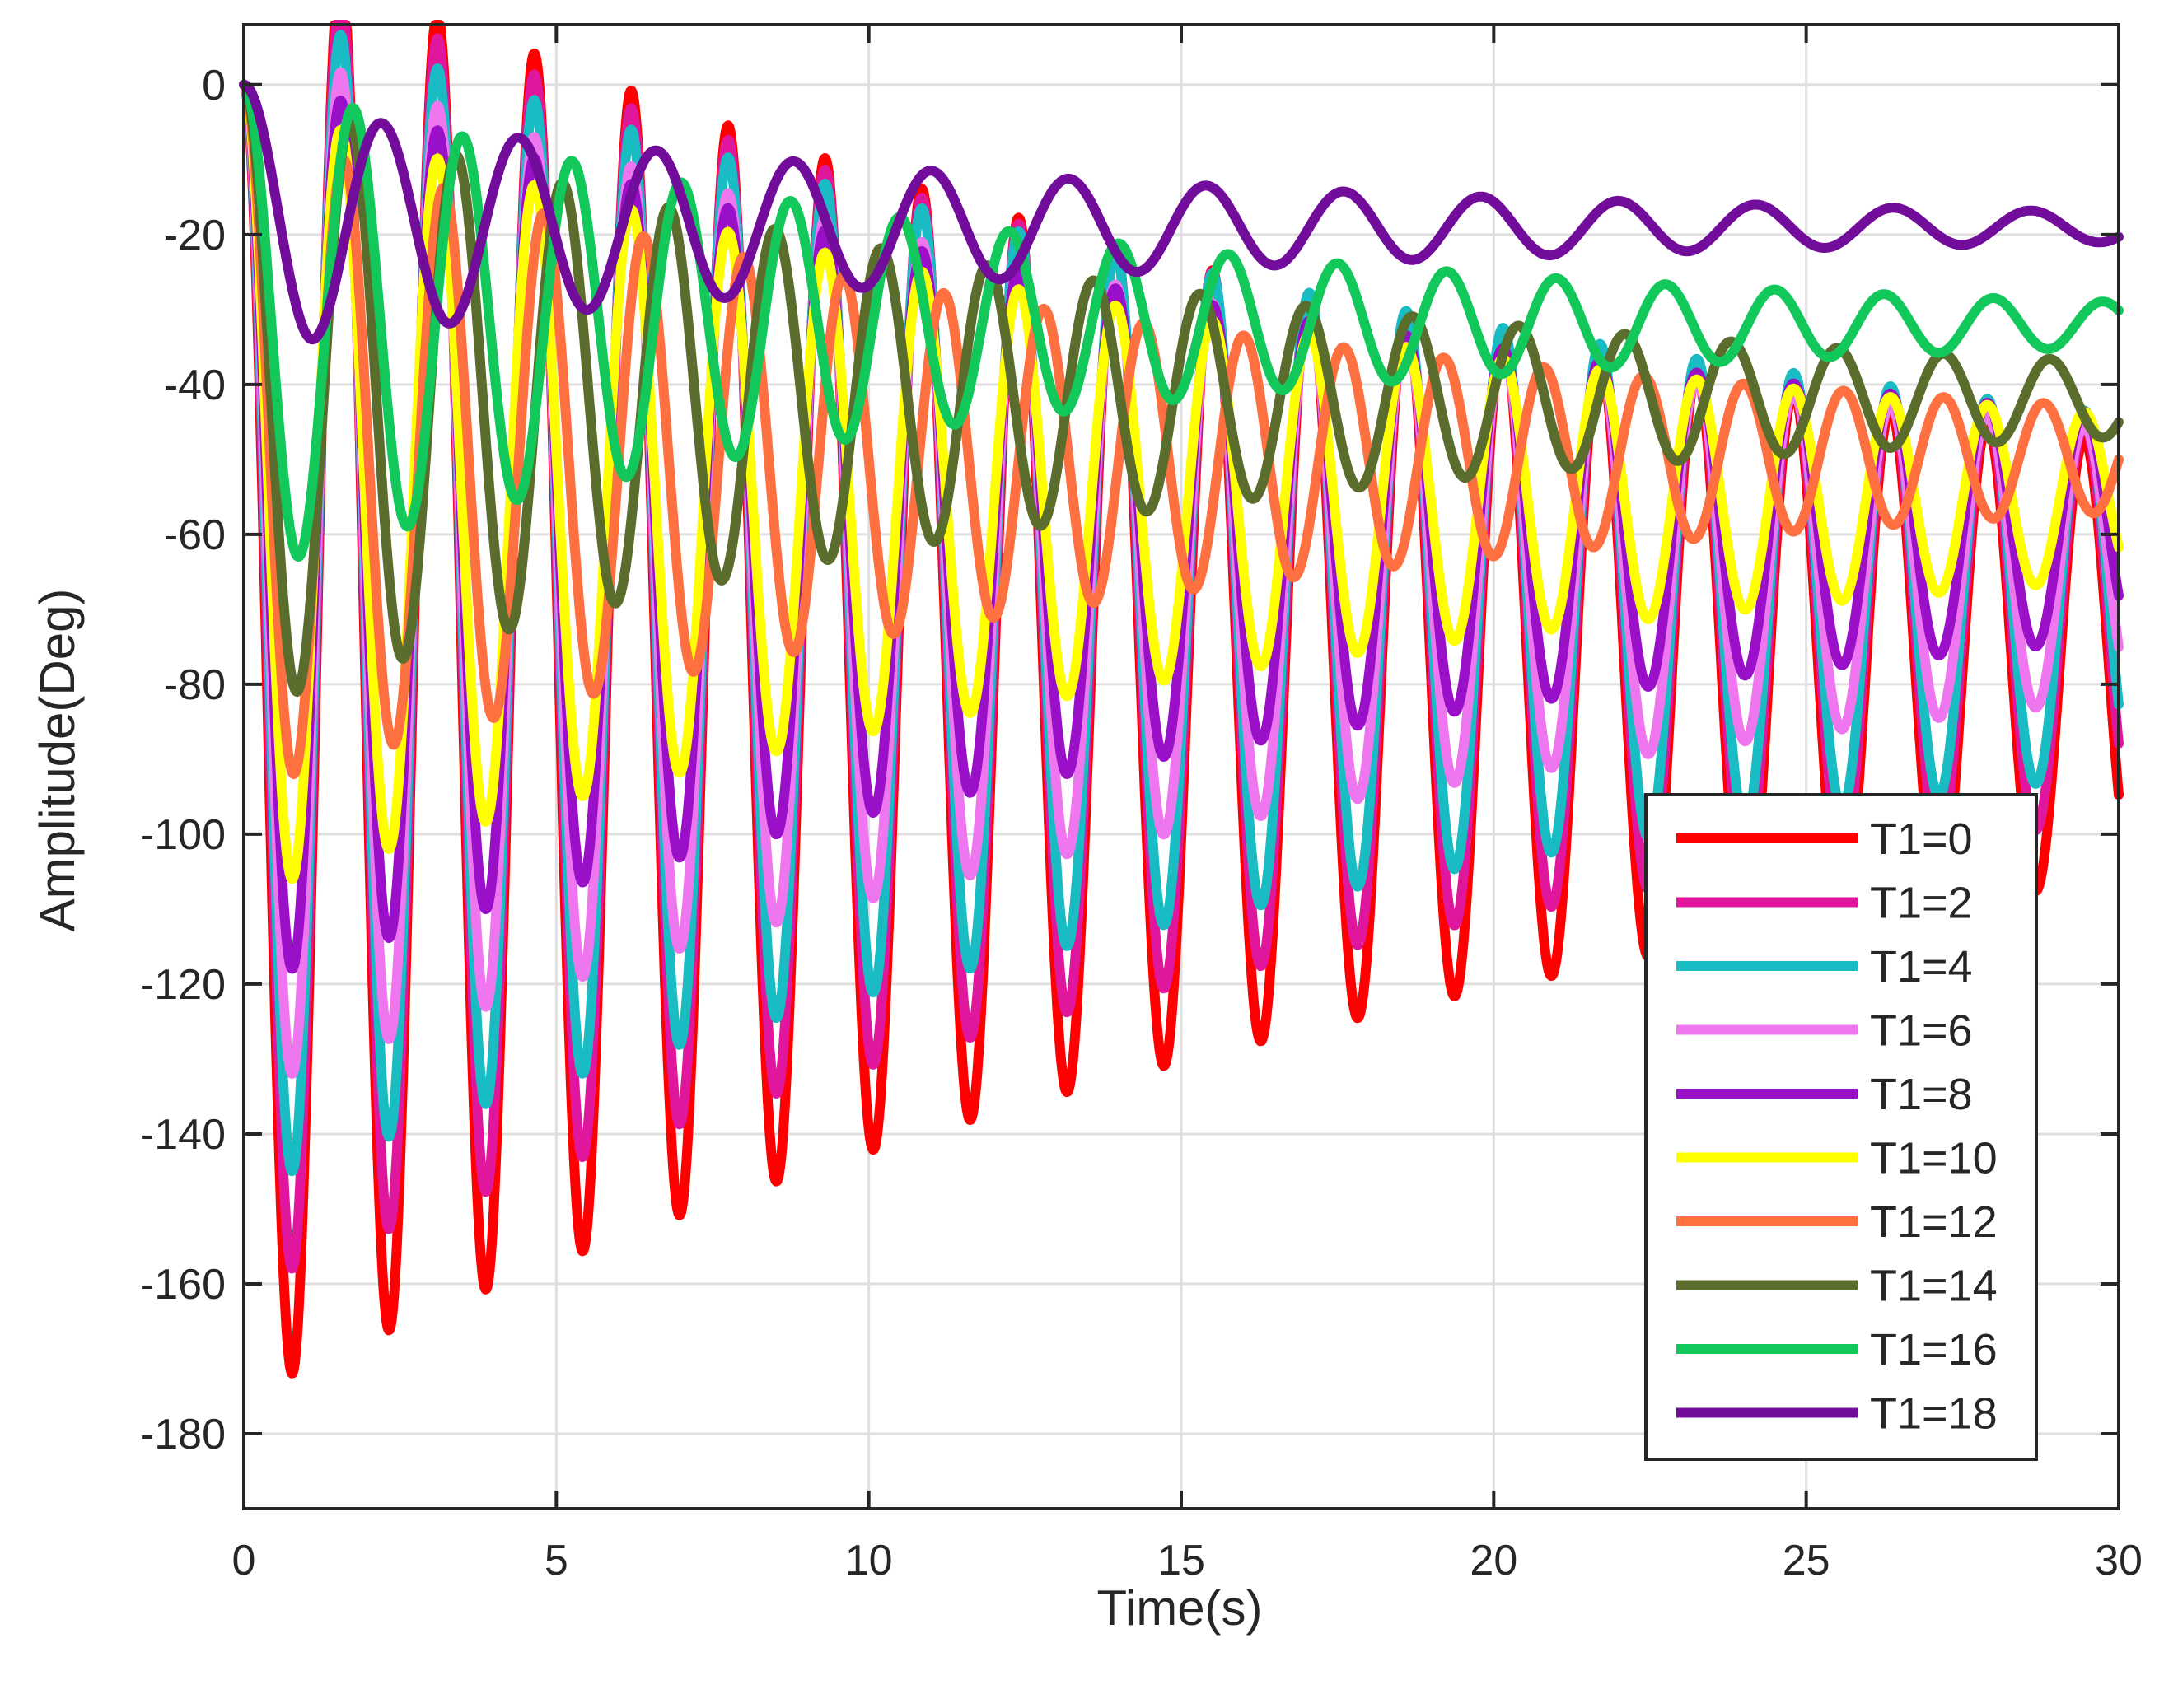 The width and height of the screenshot is (2164, 1708). Describe the element at coordinates (1934, 1158) in the screenshot. I see `legend-label-6: T1=10` at that location.